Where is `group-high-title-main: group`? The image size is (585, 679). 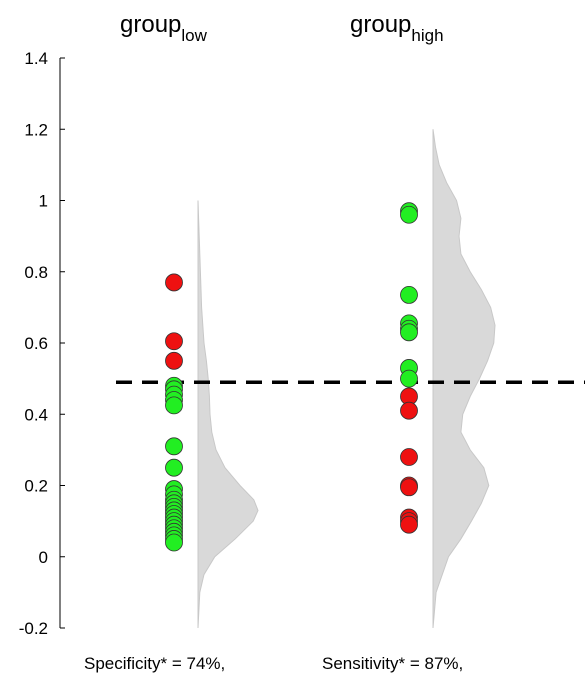
group-high-title-main: group is located at coordinates (380, 24).